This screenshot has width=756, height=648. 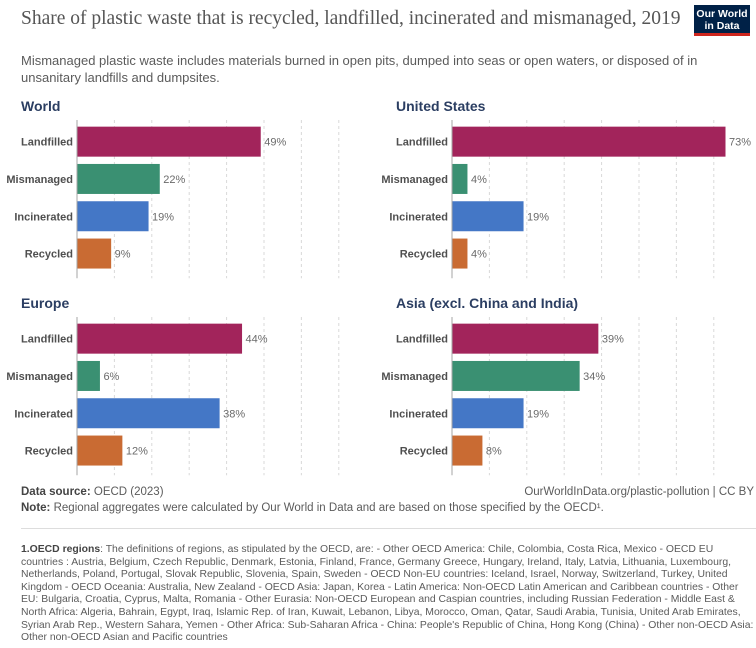 What do you see at coordinates (174, 180) in the screenshot?
I see `value-label: 22%` at bounding box center [174, 180].